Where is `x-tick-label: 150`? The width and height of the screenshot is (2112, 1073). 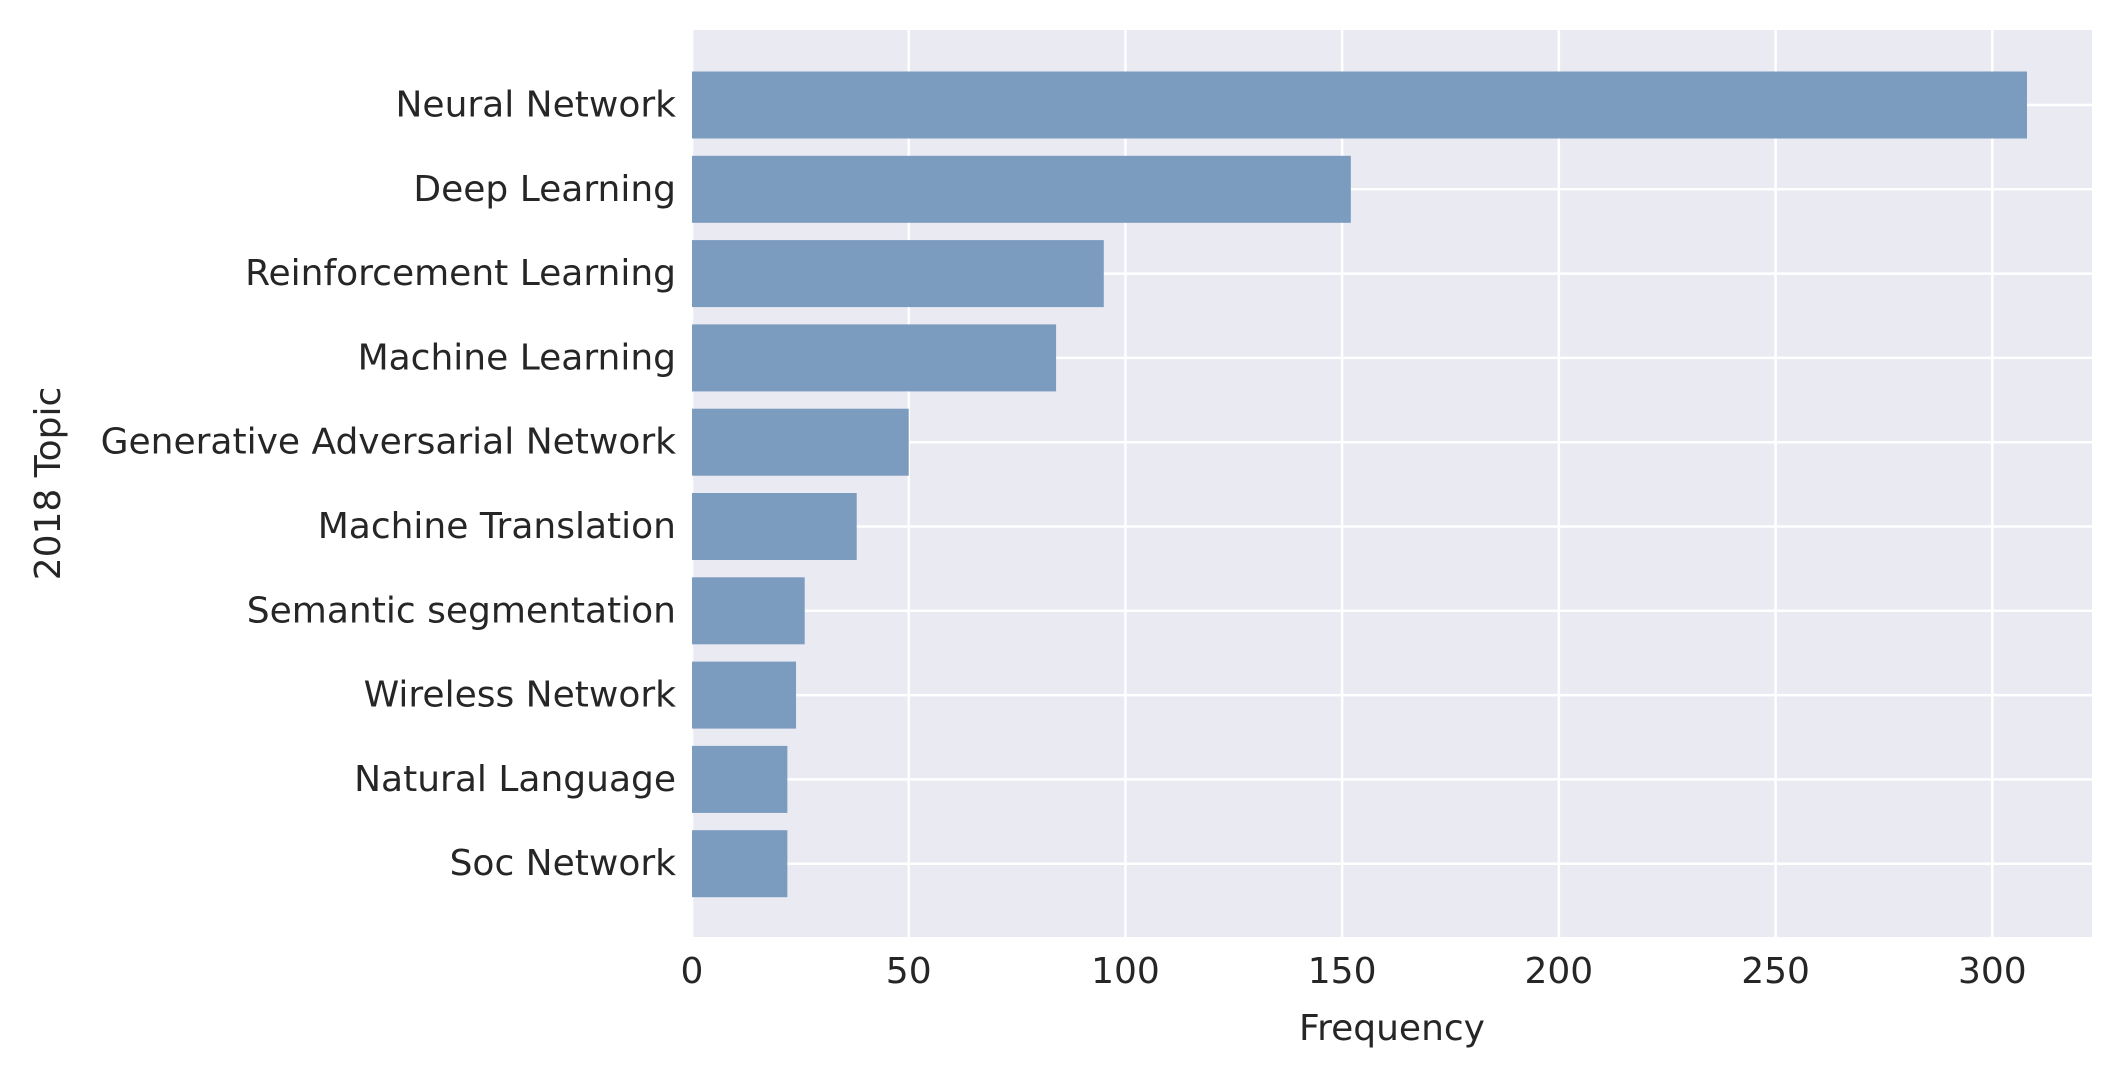 x-tick-label: 150 is located at coordinates (1342, 971).